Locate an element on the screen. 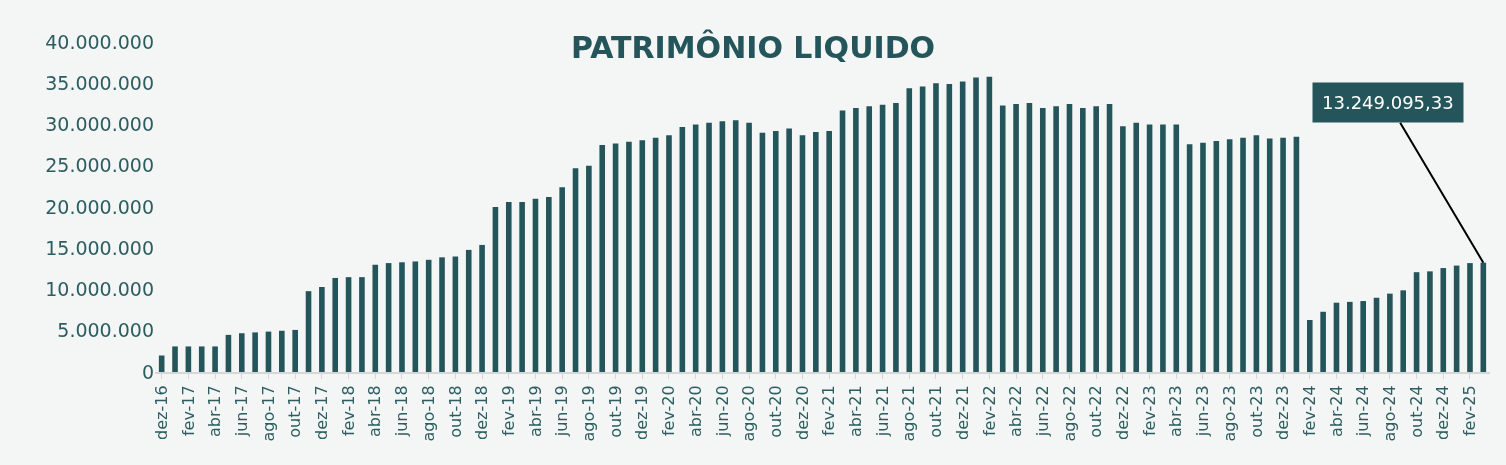 This screenshot has width=1506, height=465. x-tick-label: jun-23 is located at coordinates (1203, 411).